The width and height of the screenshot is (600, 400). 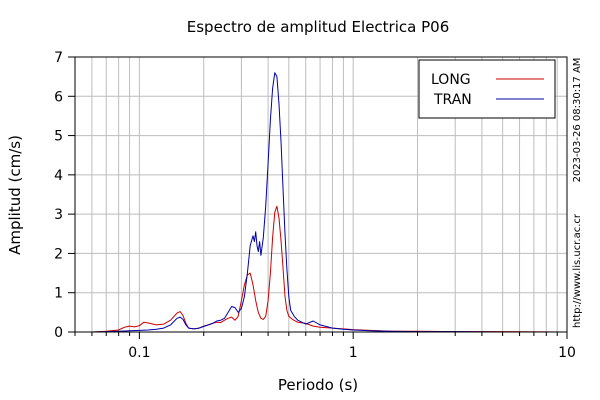 What do you see at coordinates (318, 27) in the screenshot?
I see `chart-title: Espectro de amplitud Electrica P06` at bounding box center [318, 27].